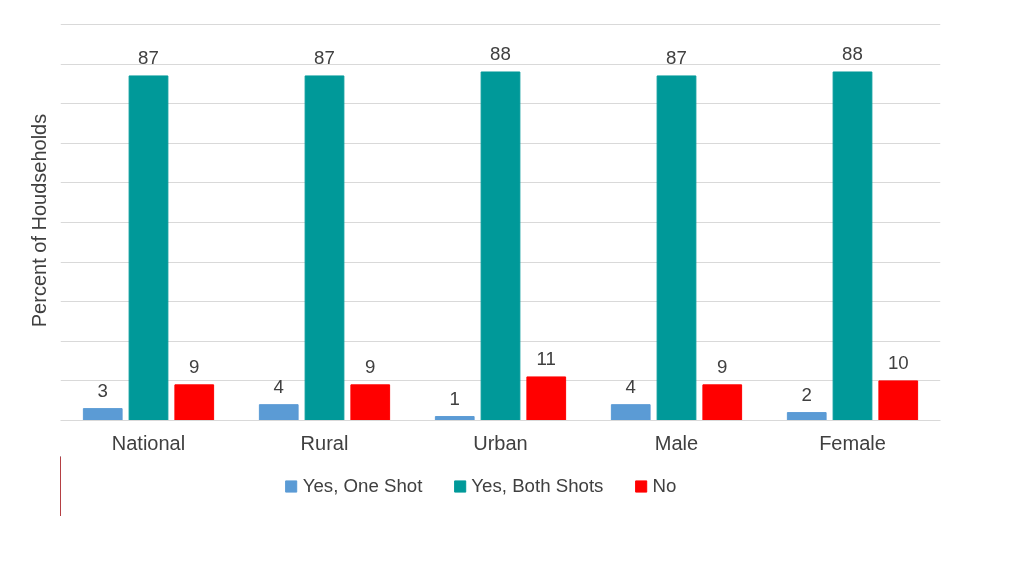  What do you see at coordinates (362, 486) in the screenshot?
I see `legend-label: Yes, One Shot` at bounding box center [362, 486].